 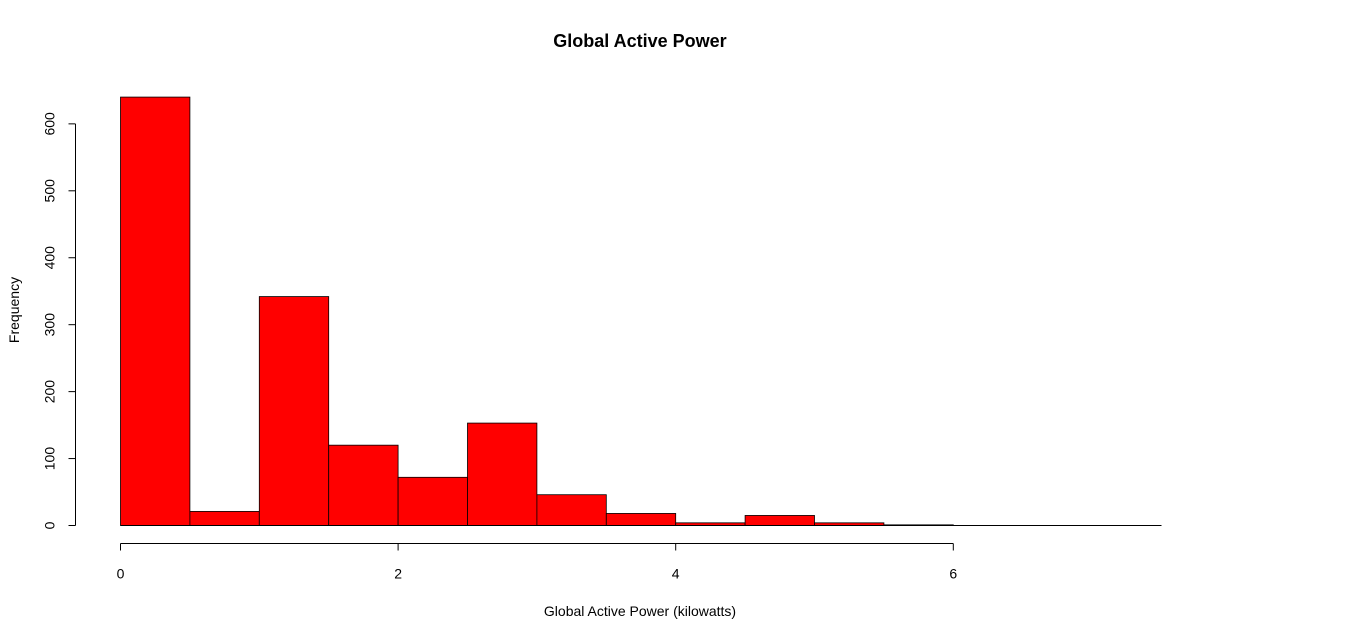 What do you see at coordinates (14, 310) in the screenshot?
I see `y-axis-label: Frequency` at bounding box center [14, 310].